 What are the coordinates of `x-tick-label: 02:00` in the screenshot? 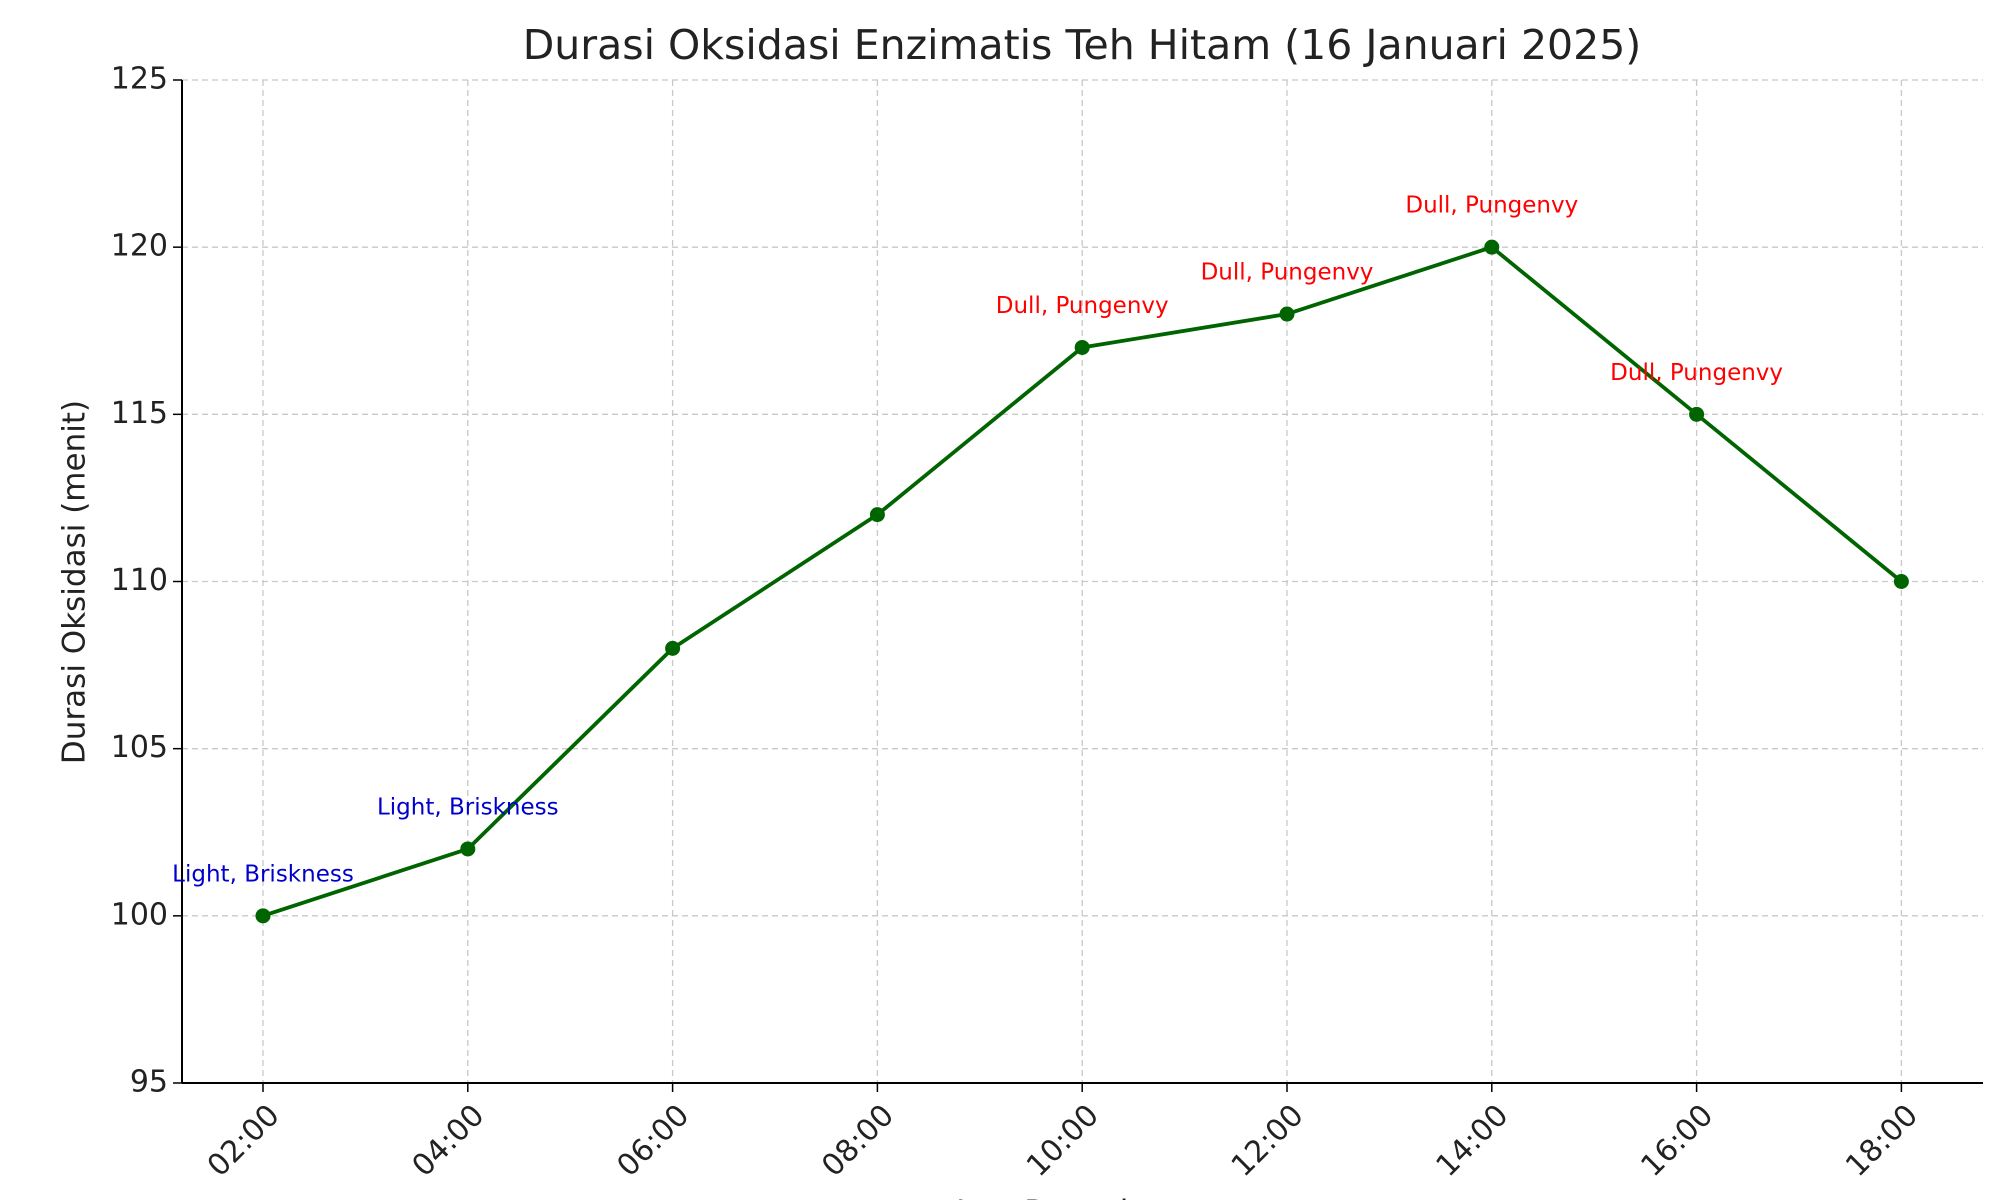 It's located at (244, 1141).